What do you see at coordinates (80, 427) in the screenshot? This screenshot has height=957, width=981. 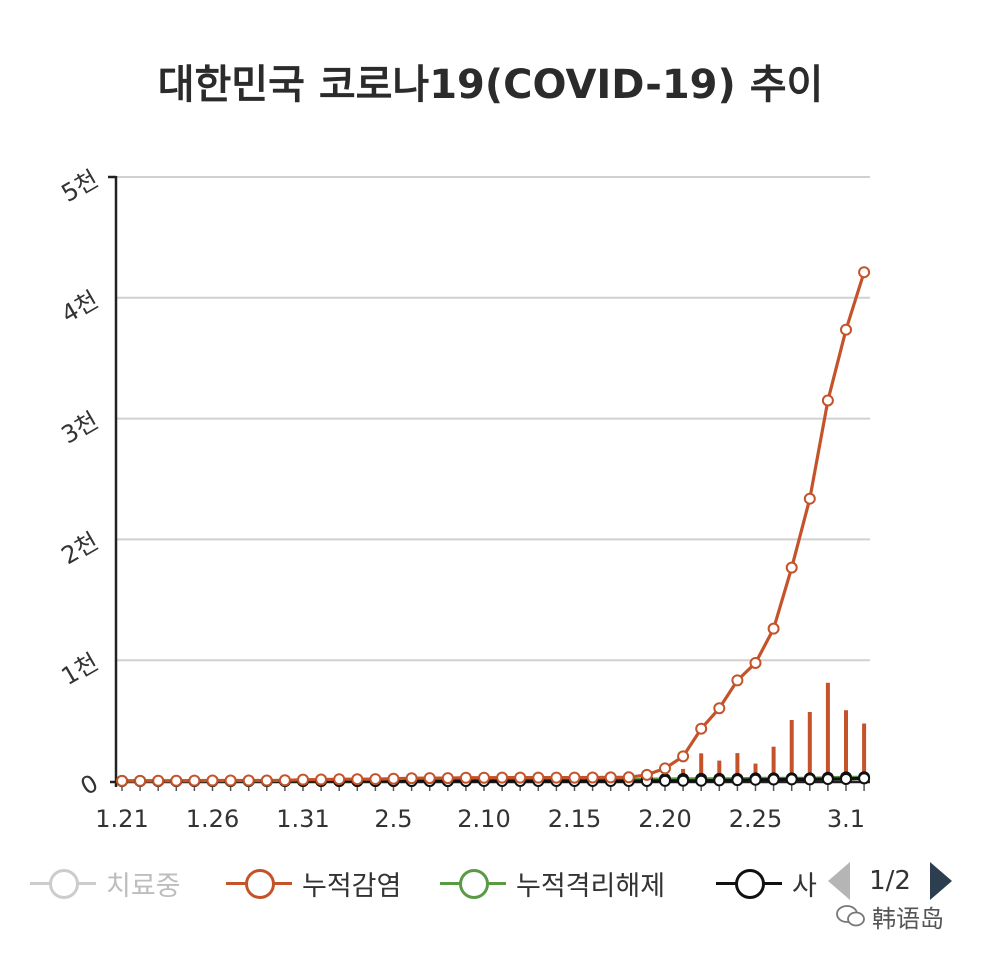 I see `y-tick-label: 3천` at bounding box center [80, 427].